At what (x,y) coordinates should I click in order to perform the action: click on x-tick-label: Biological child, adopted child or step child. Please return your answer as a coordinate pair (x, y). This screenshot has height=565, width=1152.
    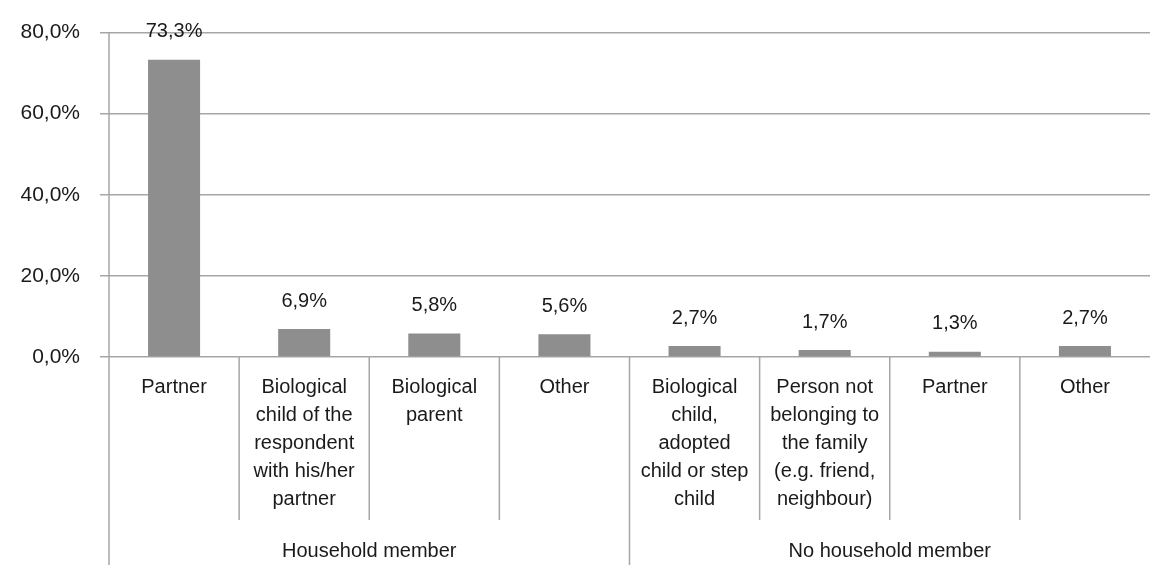
    Looking at the image, I should click on (694, 441).